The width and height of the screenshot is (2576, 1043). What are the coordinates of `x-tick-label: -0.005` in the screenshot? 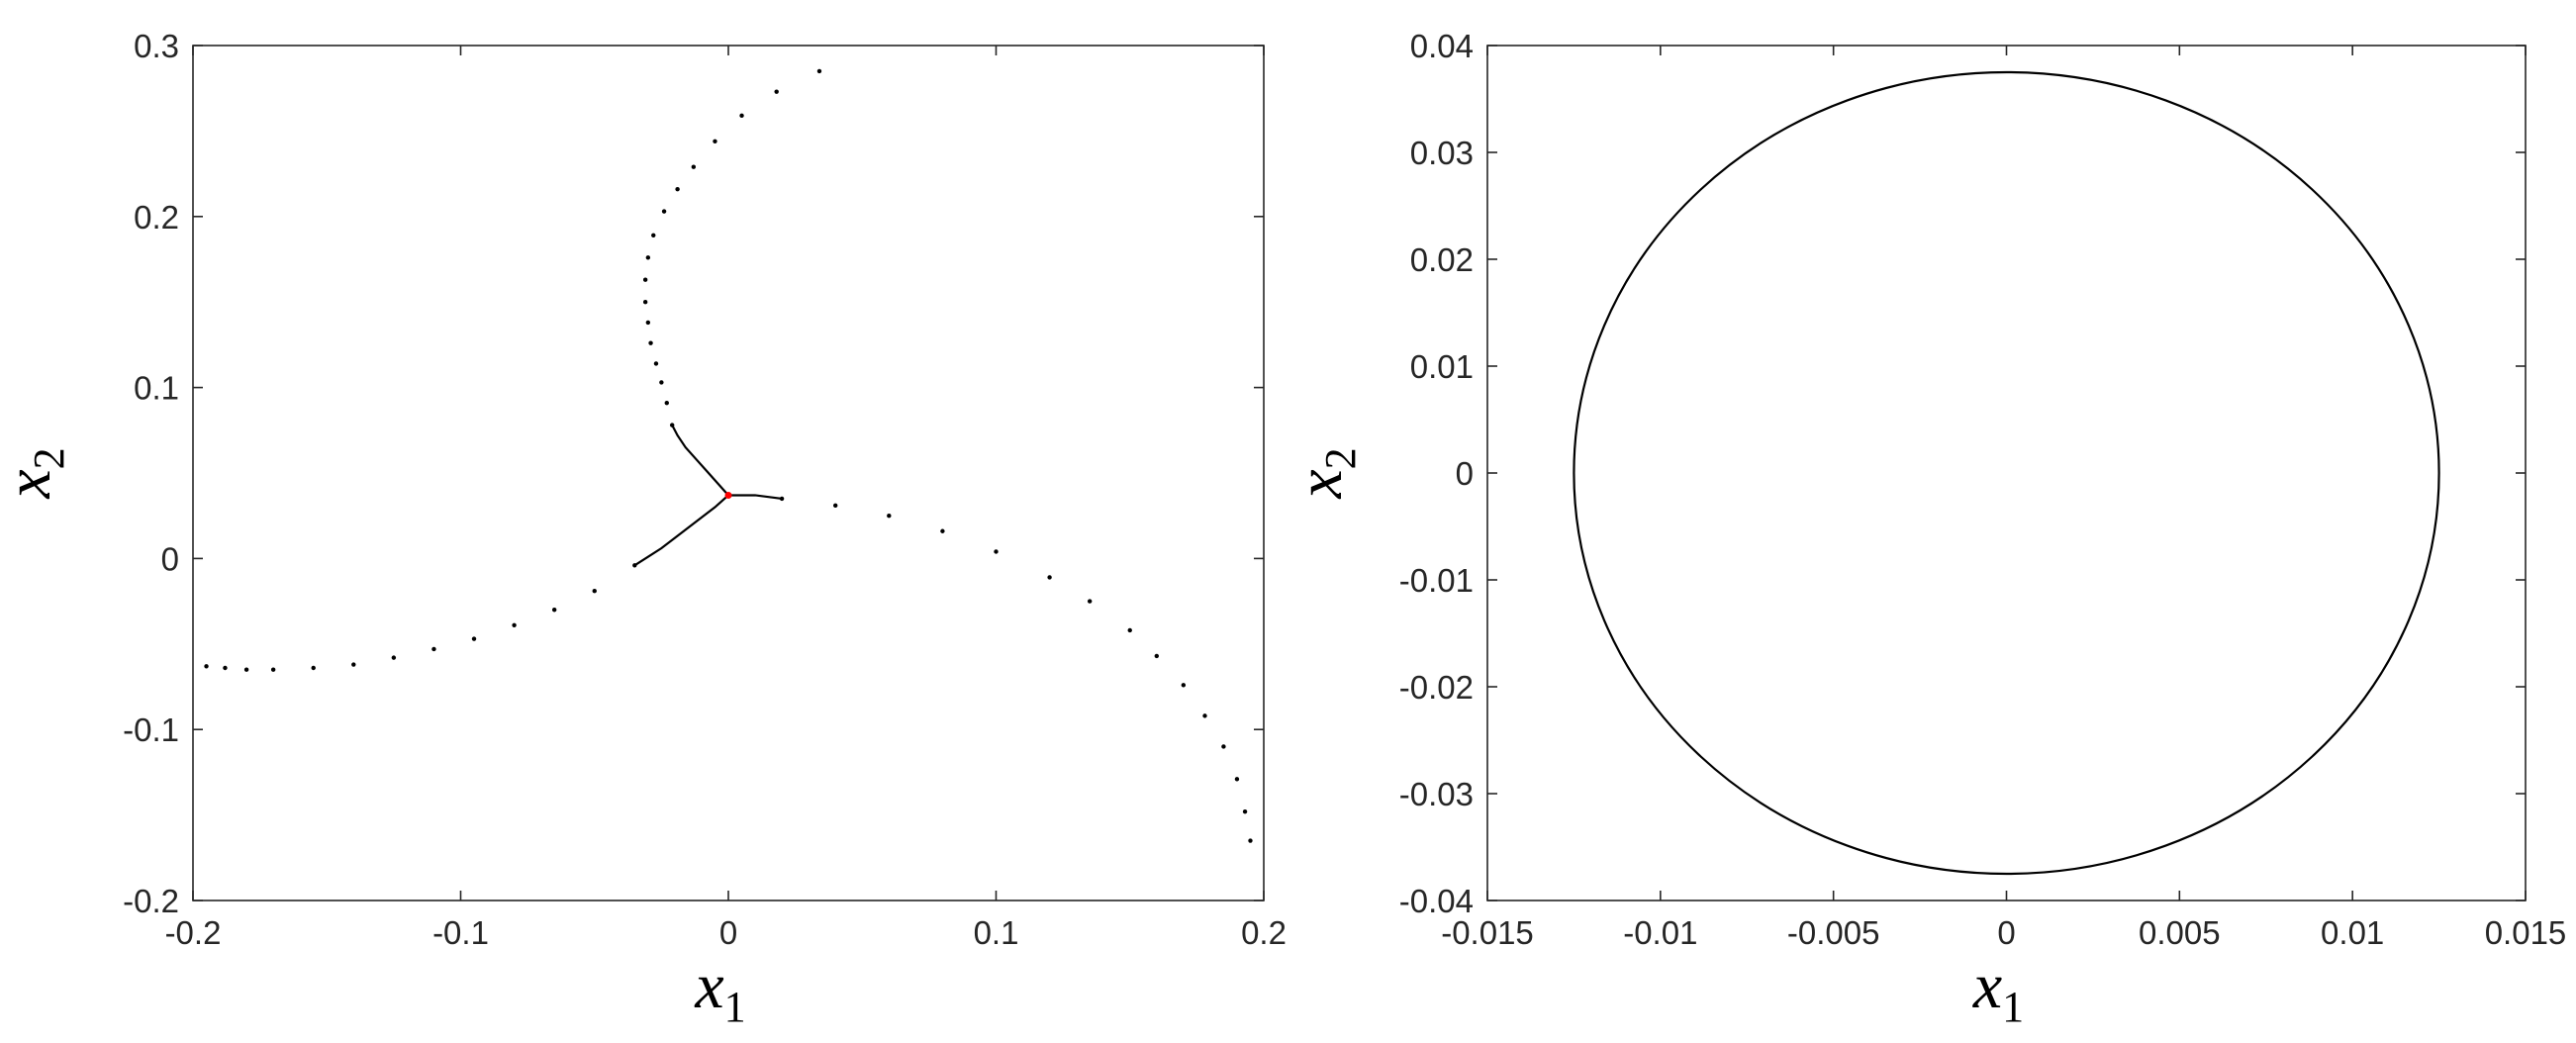 It's located at (1833, 932).